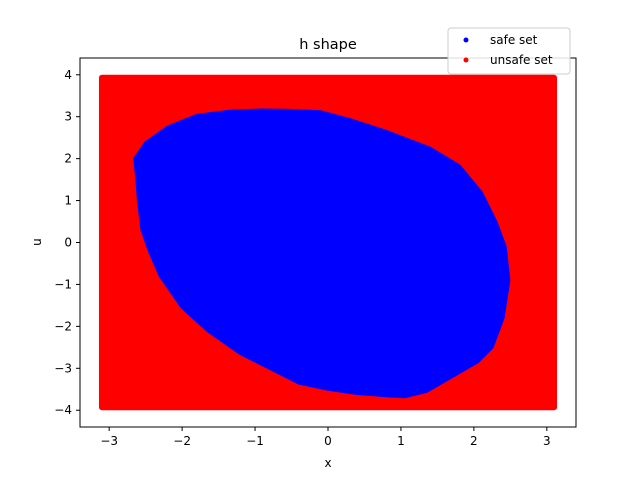  What do you see at coordinates (521, 60) in the screenshot?
I see `legend-label: unsafe set` at bounding box center [521, 60].